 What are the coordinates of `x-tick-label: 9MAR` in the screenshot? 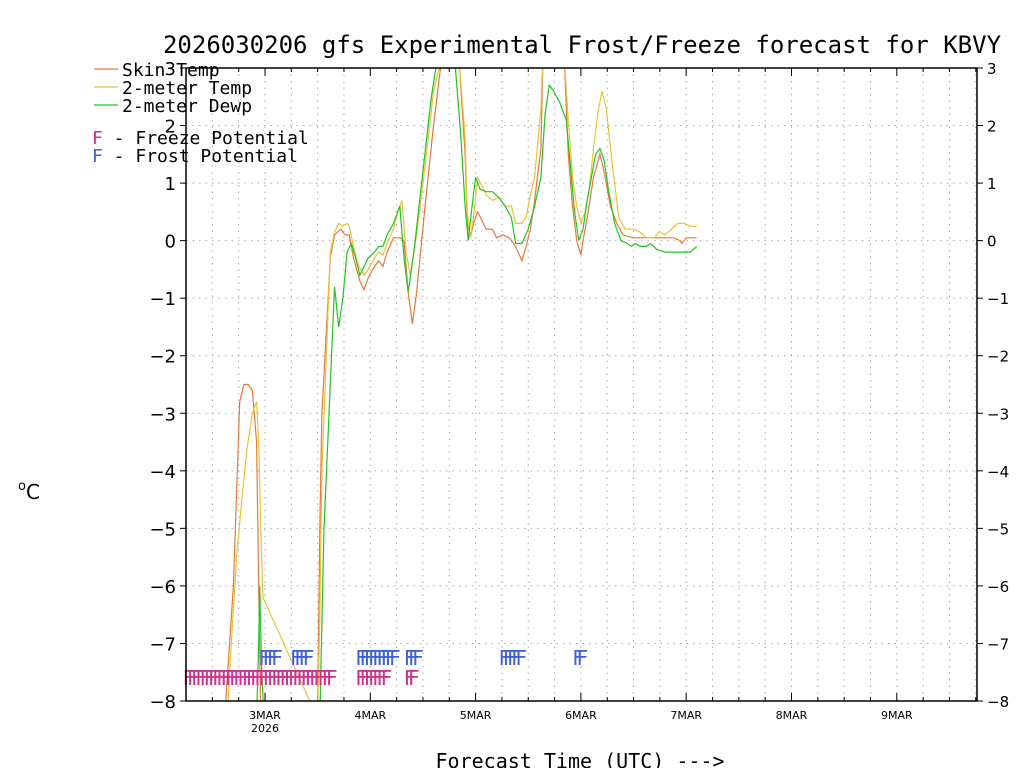 It's located at (897, 715).